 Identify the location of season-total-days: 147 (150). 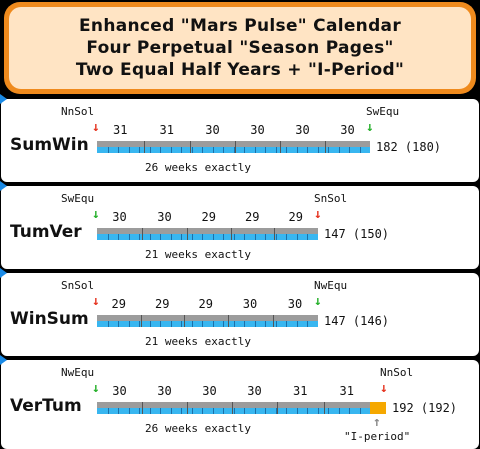
(357, 234).